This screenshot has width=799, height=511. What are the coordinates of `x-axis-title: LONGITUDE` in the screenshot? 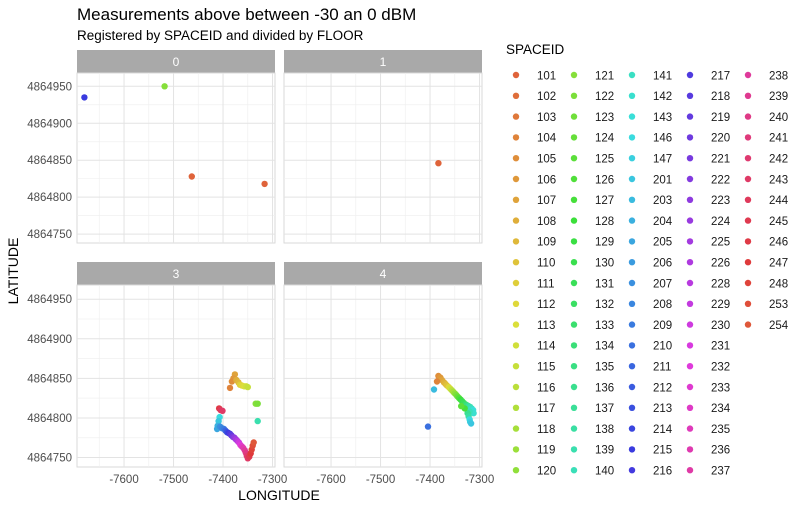 It's located at (279, 495).